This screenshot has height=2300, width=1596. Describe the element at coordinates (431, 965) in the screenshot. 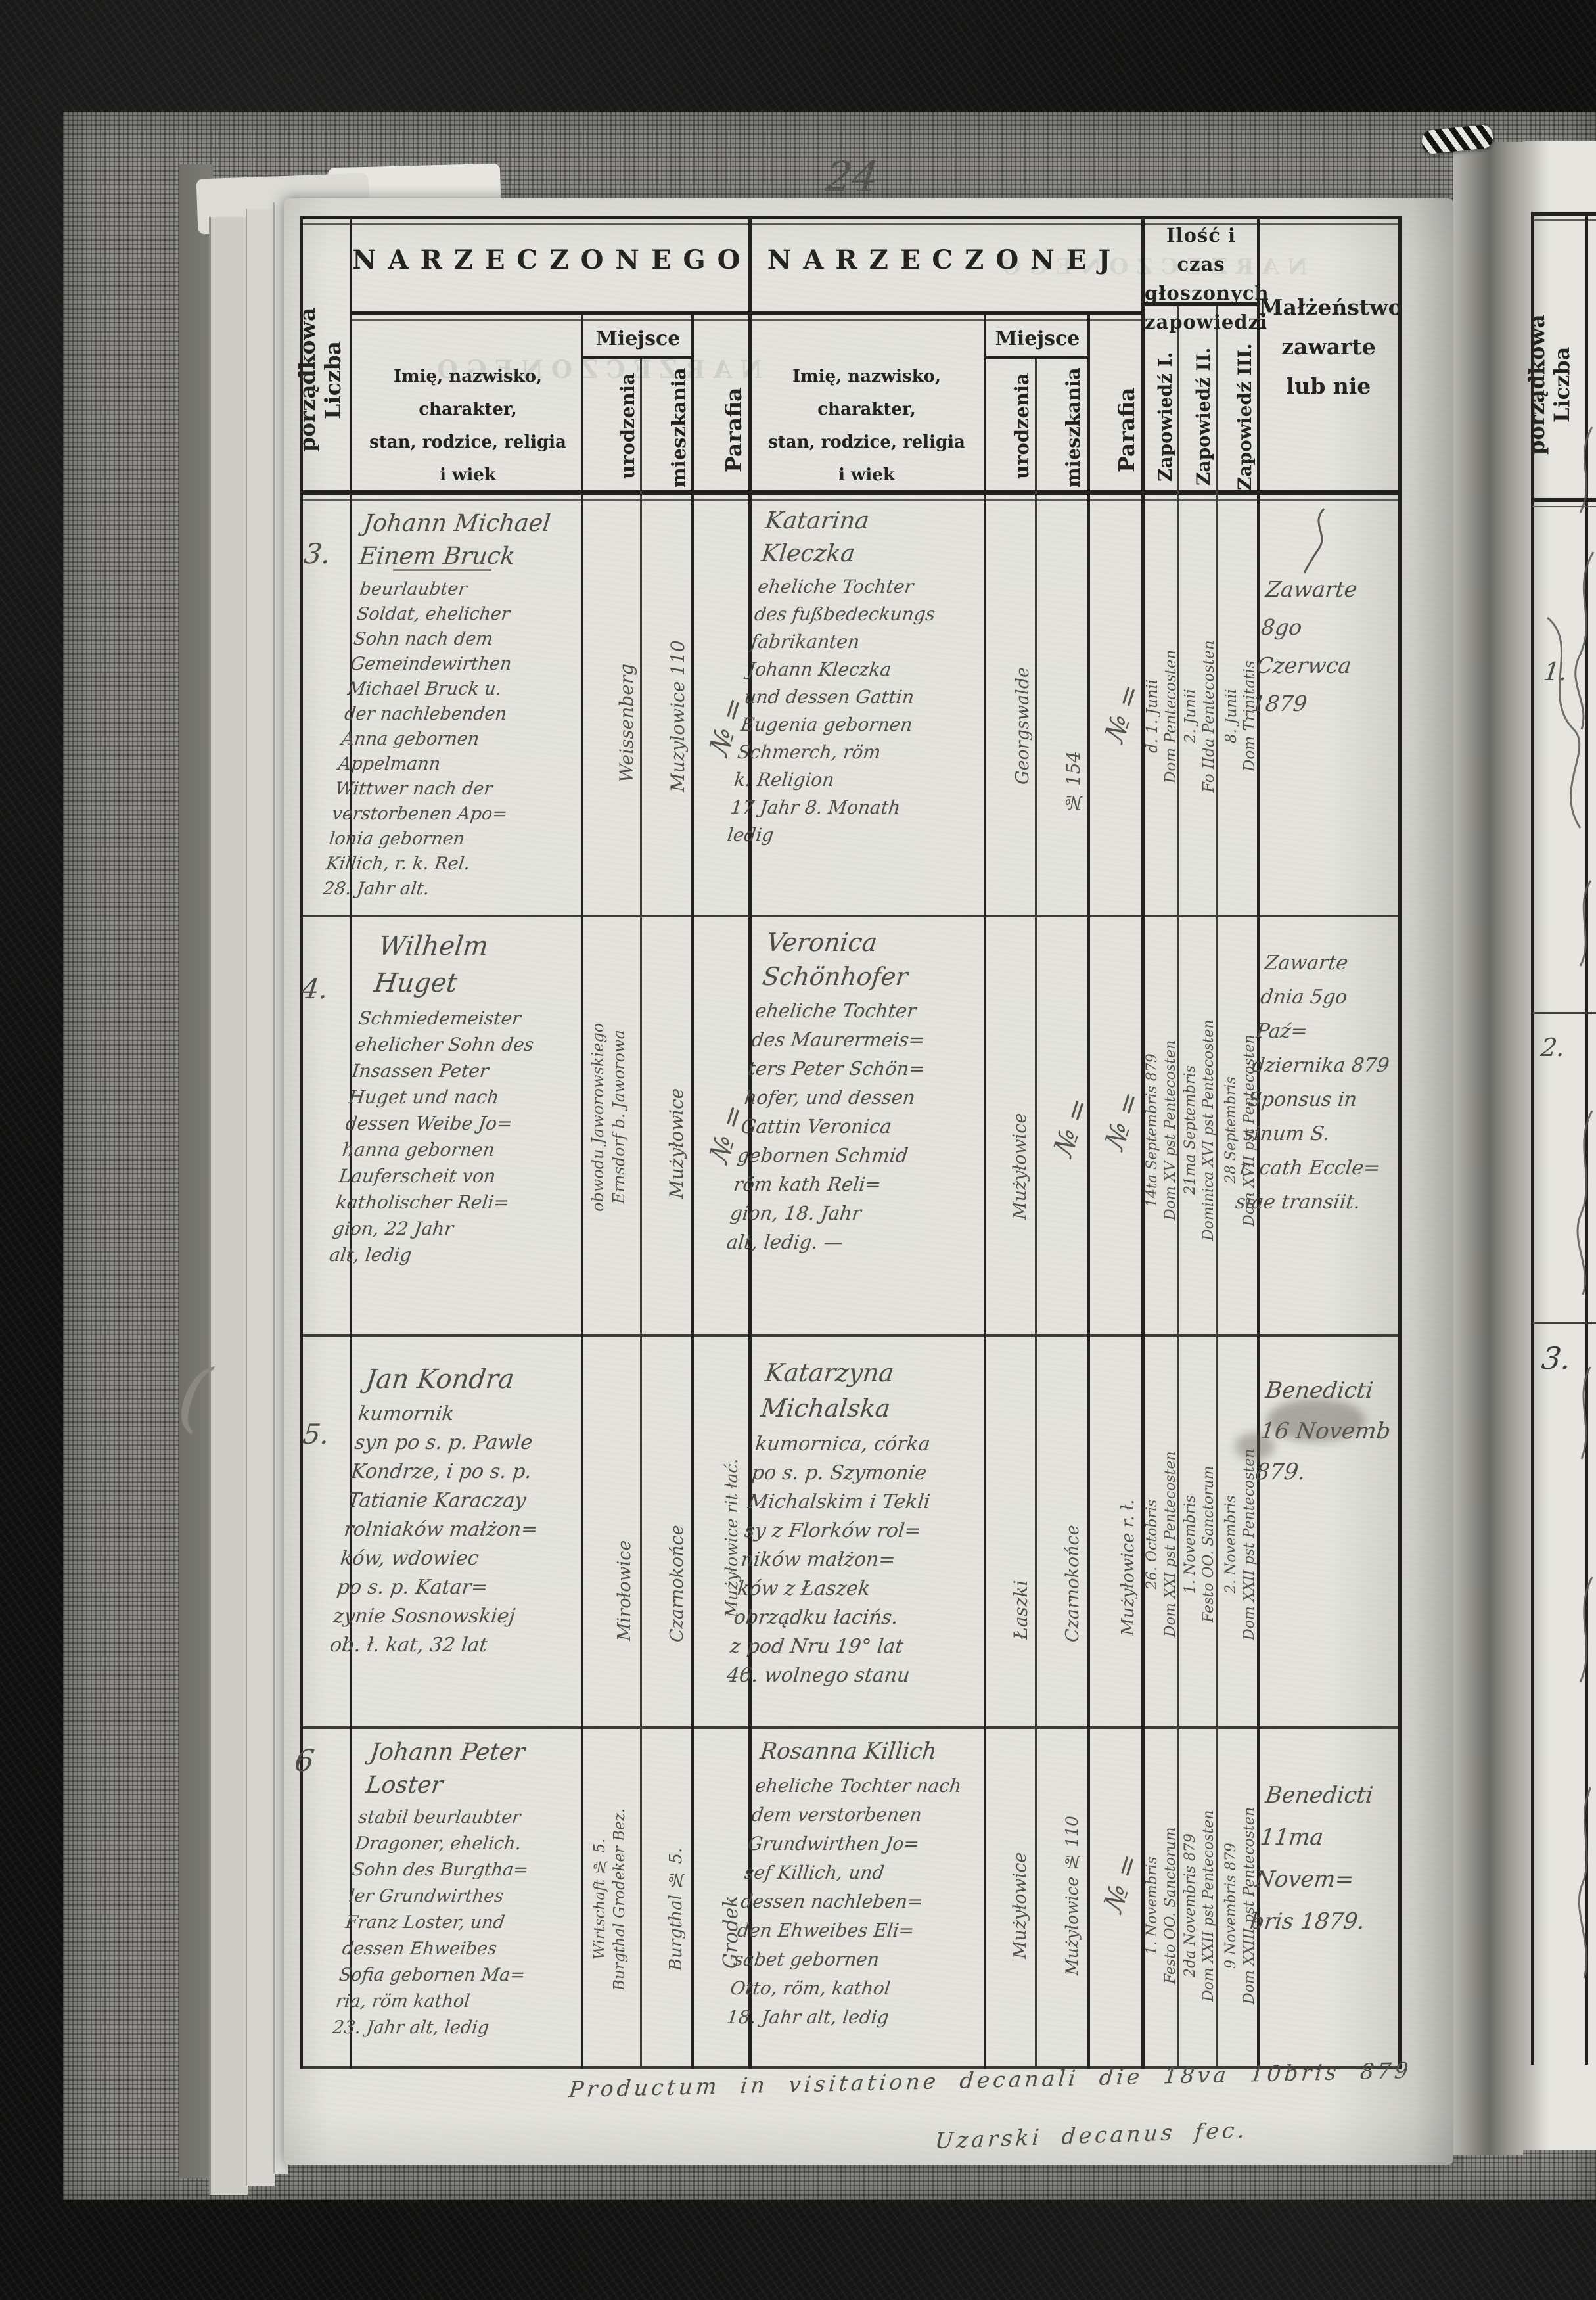

I see `groom-entry-title: Wilhelm Huget` at that location.